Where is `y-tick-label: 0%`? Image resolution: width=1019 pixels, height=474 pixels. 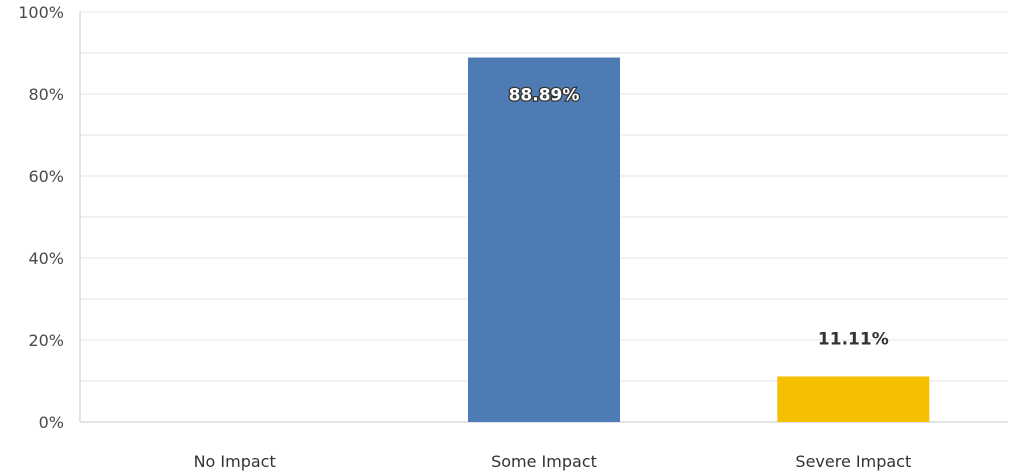 y-tick-label: 0% is located at coordinates (51, 422).